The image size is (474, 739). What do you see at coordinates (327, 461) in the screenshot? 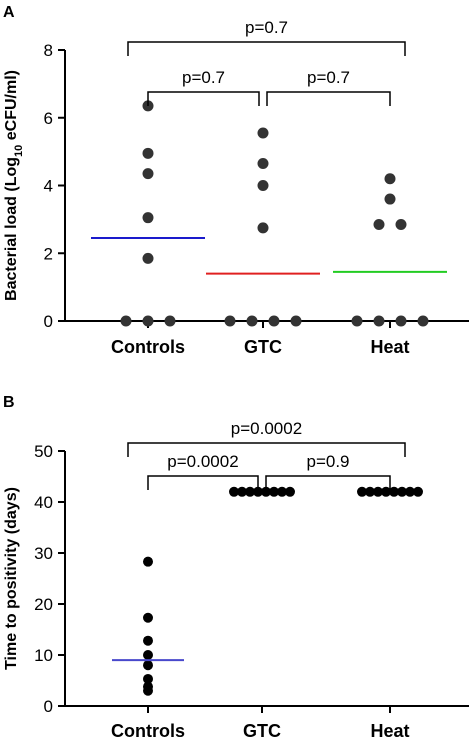
I see `p-value-label: p=0.9` at bounding box center [327, 461].